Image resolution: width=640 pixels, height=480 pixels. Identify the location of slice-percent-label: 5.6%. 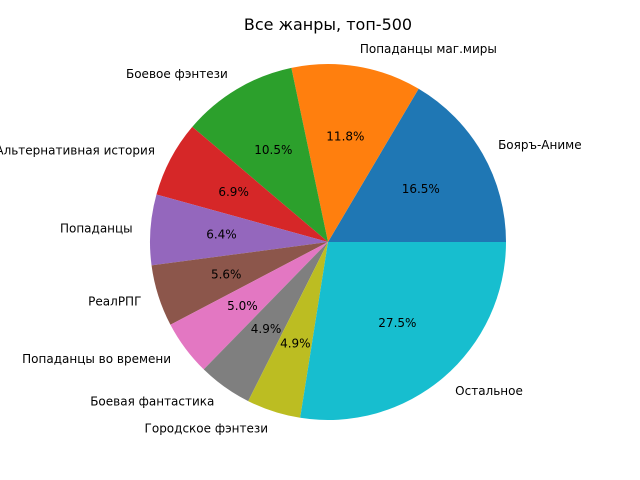
(226, 274).